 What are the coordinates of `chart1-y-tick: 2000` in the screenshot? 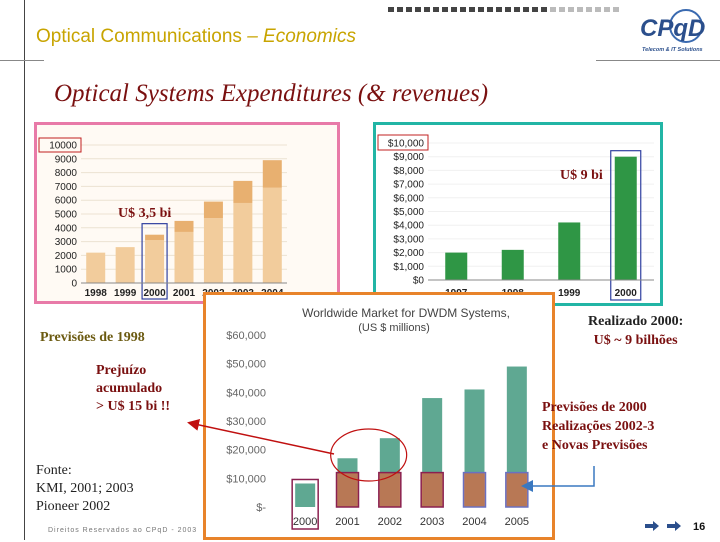 It's located at (66, 256).